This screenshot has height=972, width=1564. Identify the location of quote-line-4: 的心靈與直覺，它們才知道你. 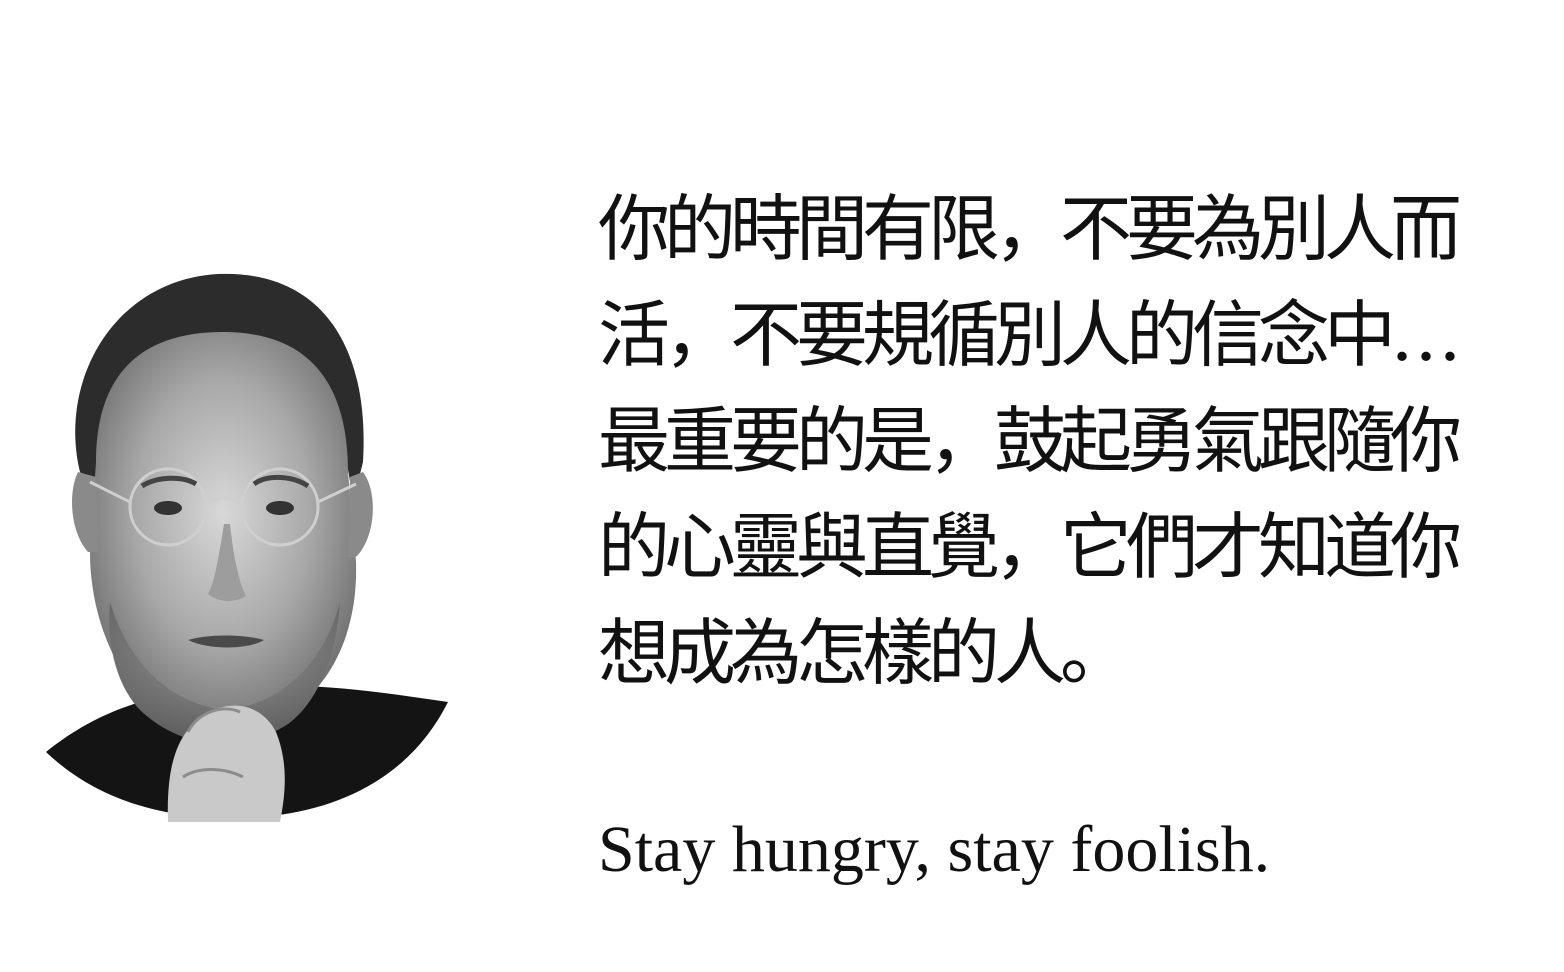
(1030, 547).